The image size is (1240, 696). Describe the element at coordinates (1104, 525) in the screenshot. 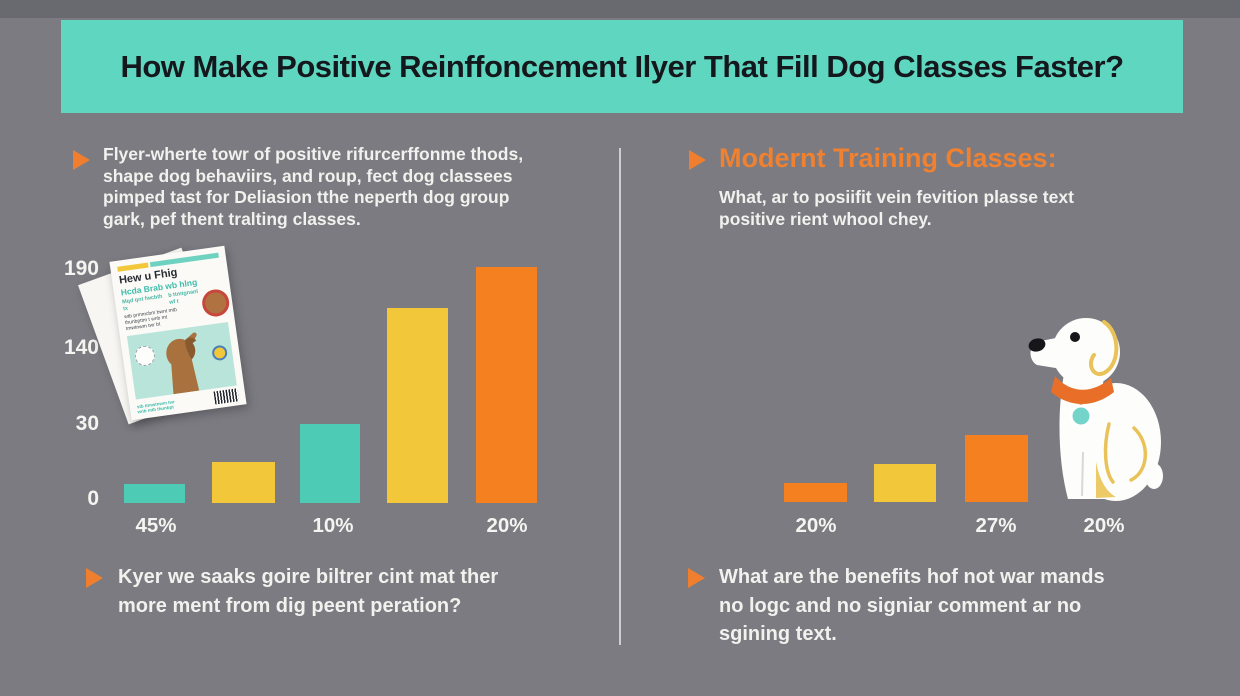

I see `x-label-20pct-r2: 20%` at that location.